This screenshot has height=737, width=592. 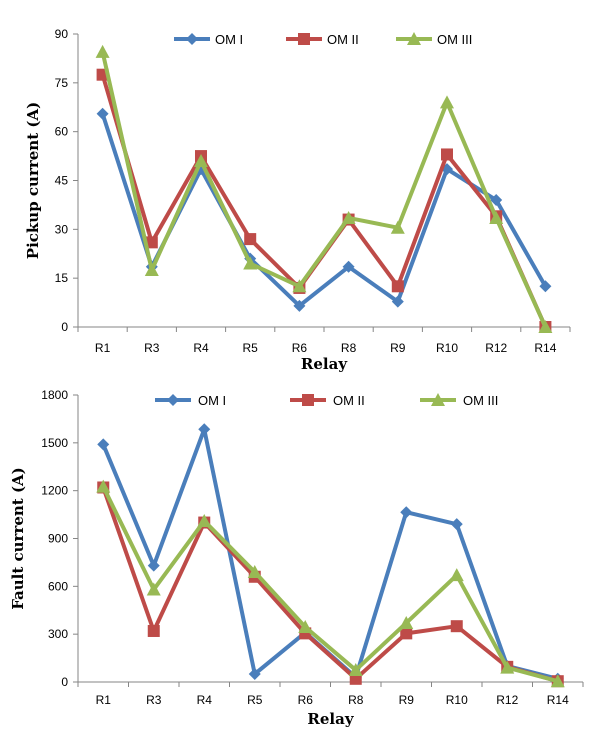 I want to click on x-tick-label: R8, so click(x=349, y=348).